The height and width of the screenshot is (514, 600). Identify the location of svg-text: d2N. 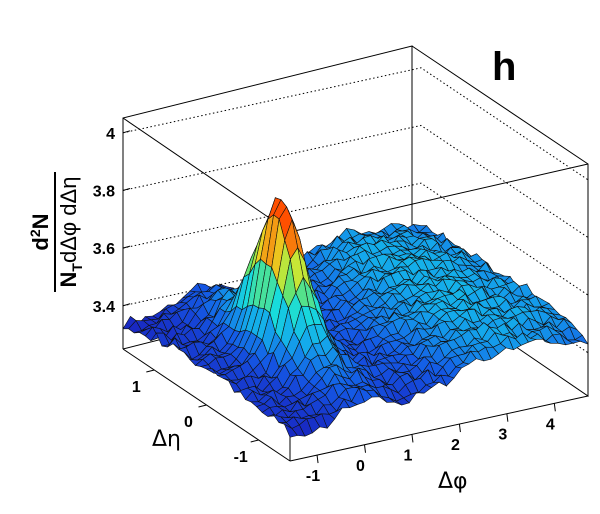
(40, 231).